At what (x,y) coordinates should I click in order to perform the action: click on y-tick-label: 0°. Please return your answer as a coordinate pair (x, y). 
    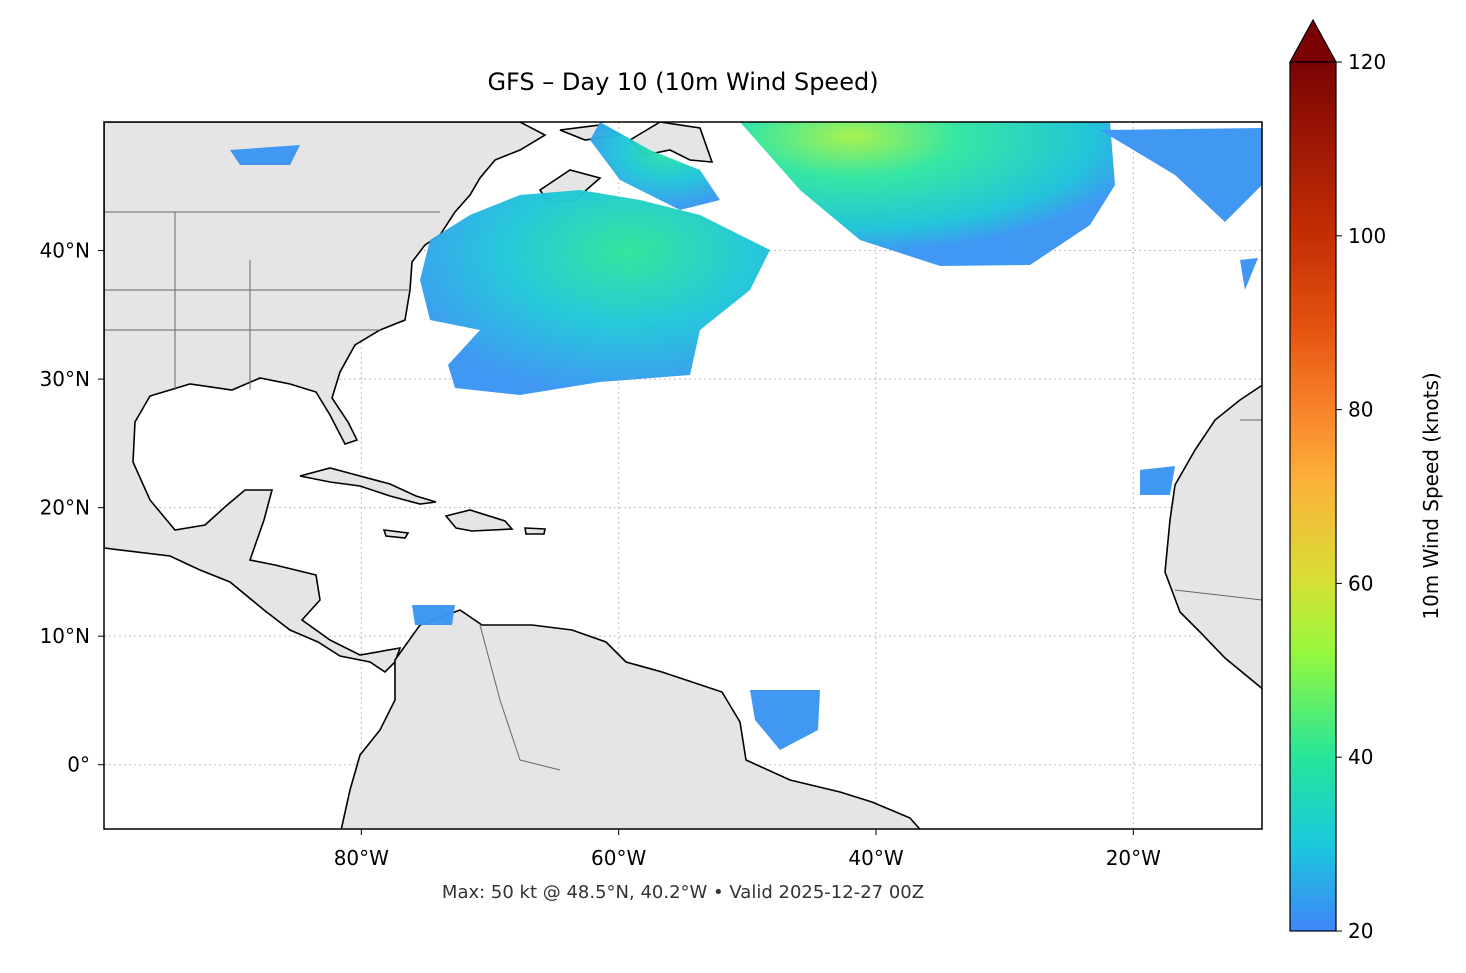
    Looking at the image, I should click on (78, 765).